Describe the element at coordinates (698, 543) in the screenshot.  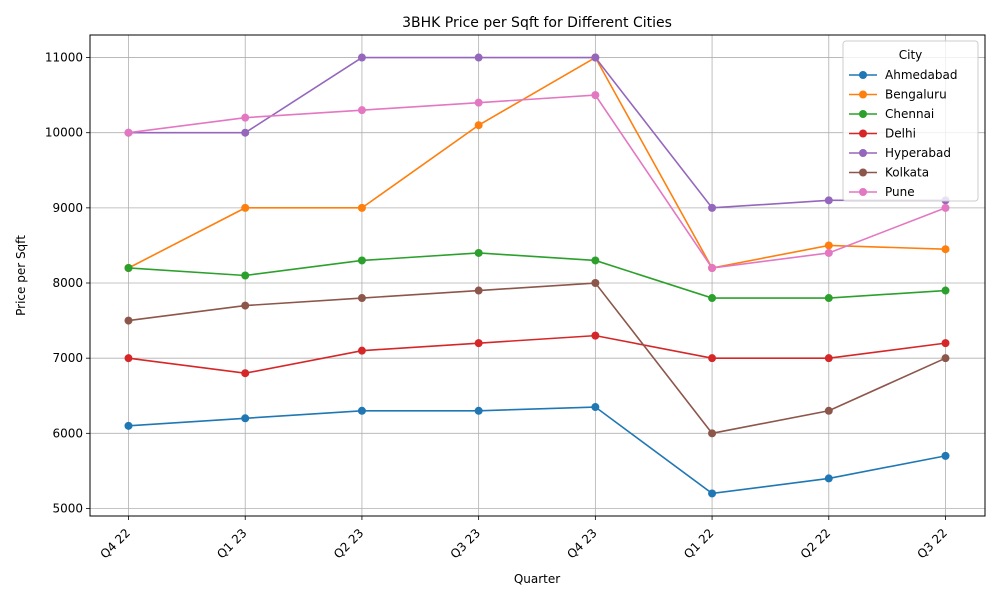
I see `x-tick-label: Q1 22` at that location.